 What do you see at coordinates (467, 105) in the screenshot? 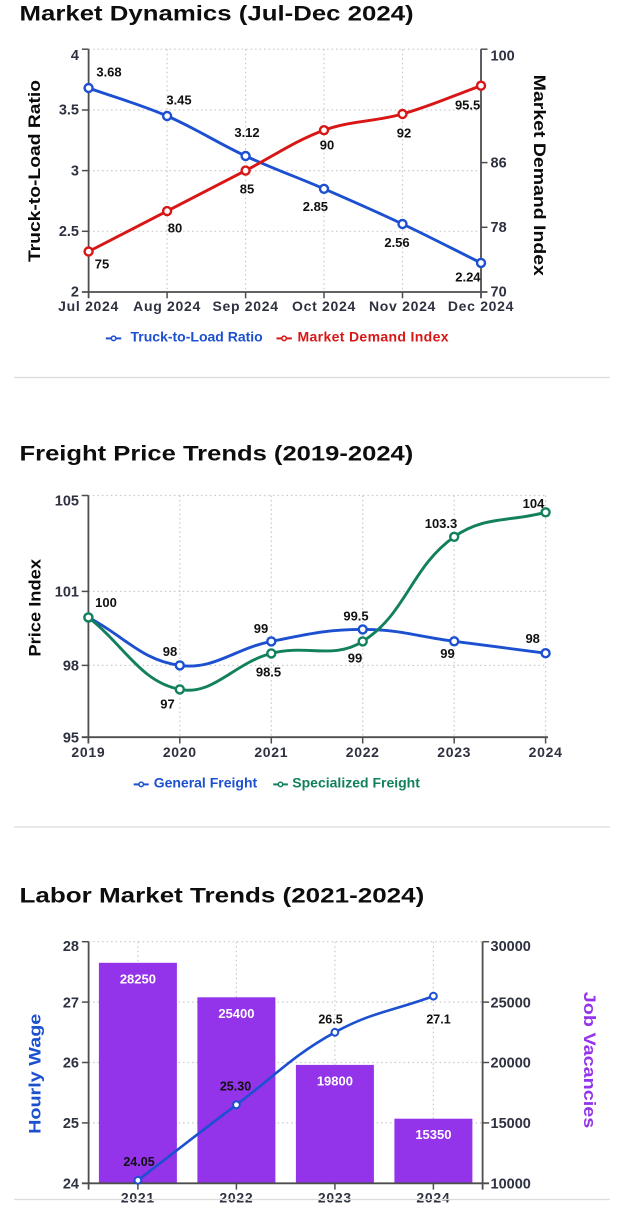
I see `svg-text: 95.5` at bounding box center [467, 105].